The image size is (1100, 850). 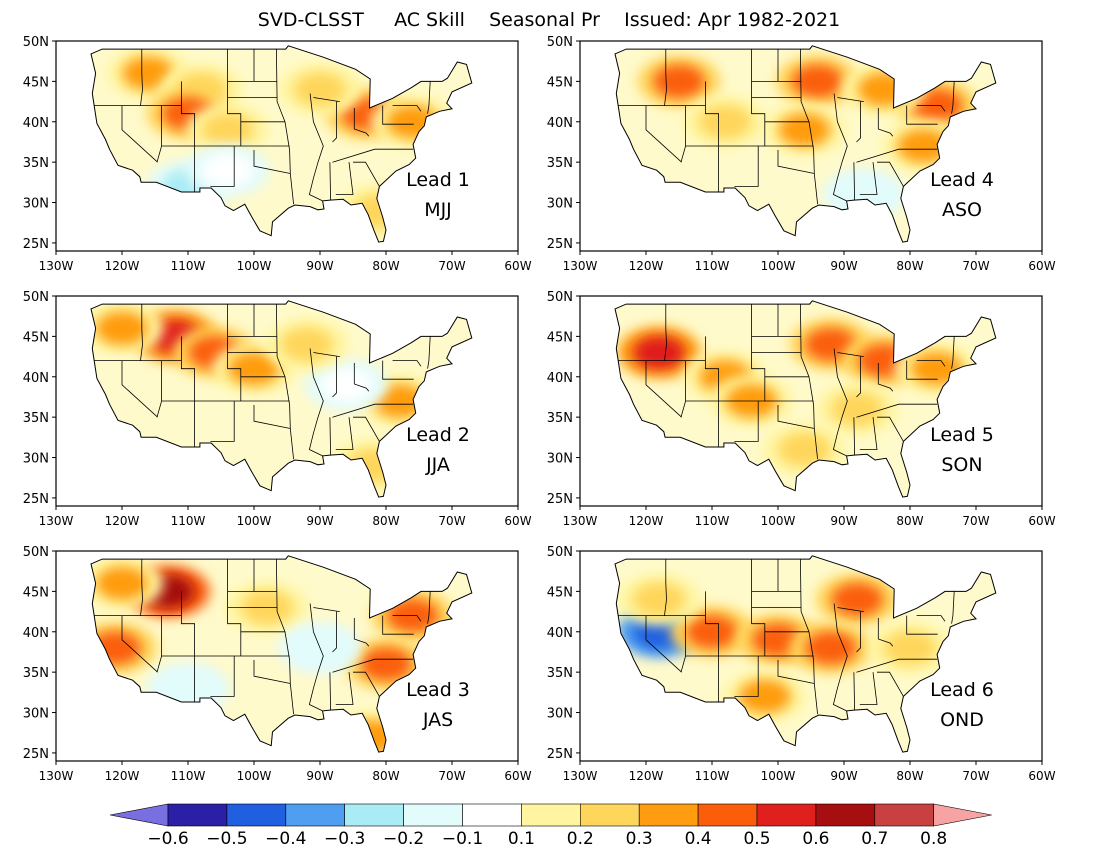 I want to click on lat-tick-label: 50N, so click(x=36, y=552).